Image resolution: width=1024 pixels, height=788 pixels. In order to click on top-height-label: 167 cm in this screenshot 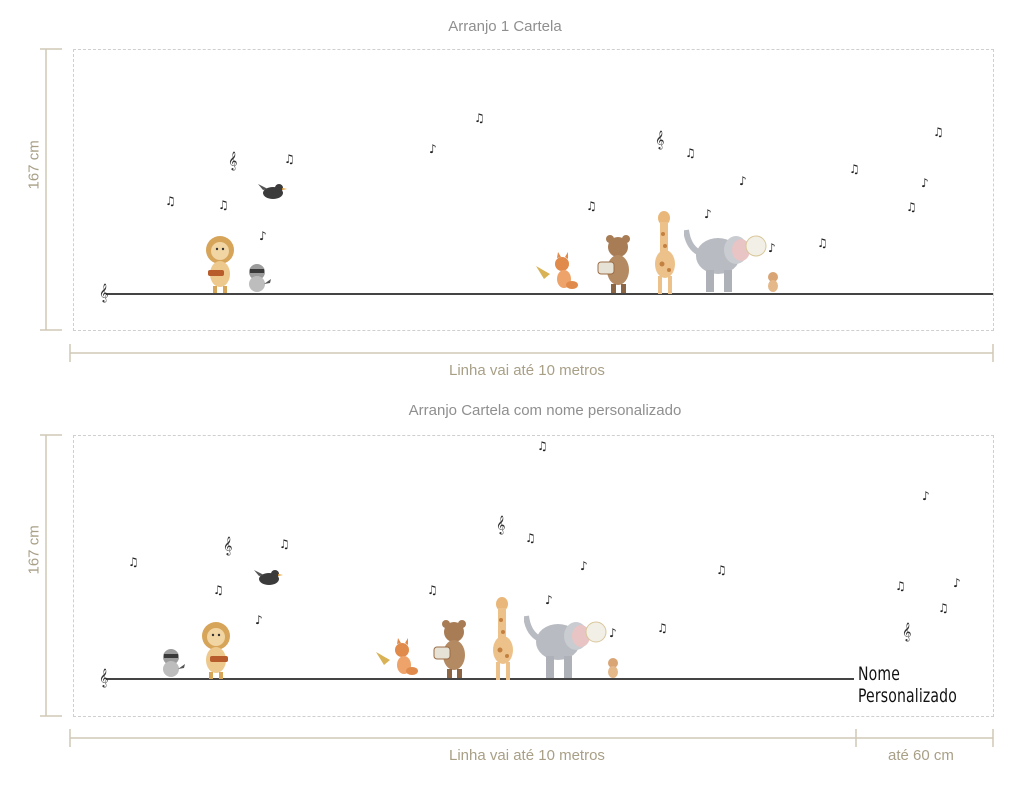, I will do `click(34, 165)`.